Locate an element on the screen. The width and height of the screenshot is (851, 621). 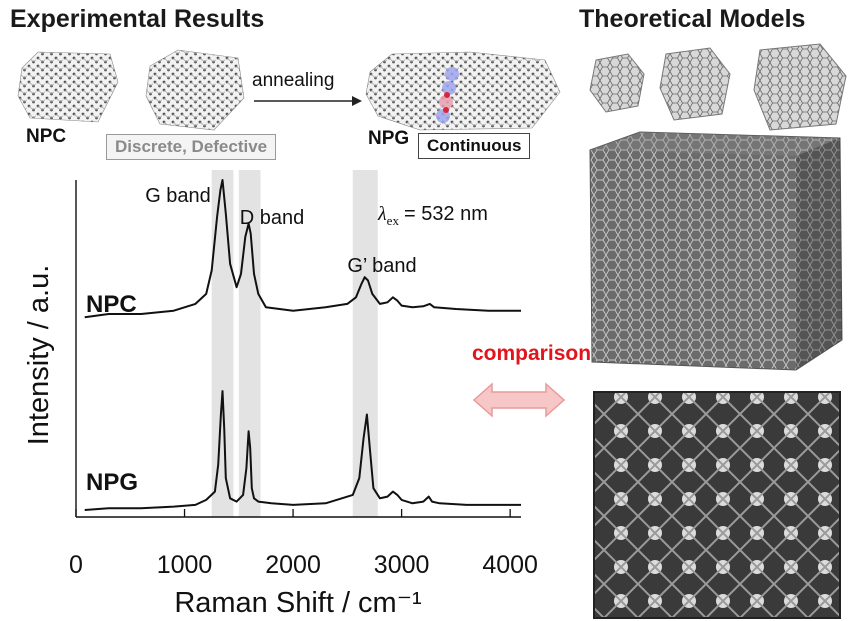
npg-schematic-label: NPG is located at coordinates (389, 138).